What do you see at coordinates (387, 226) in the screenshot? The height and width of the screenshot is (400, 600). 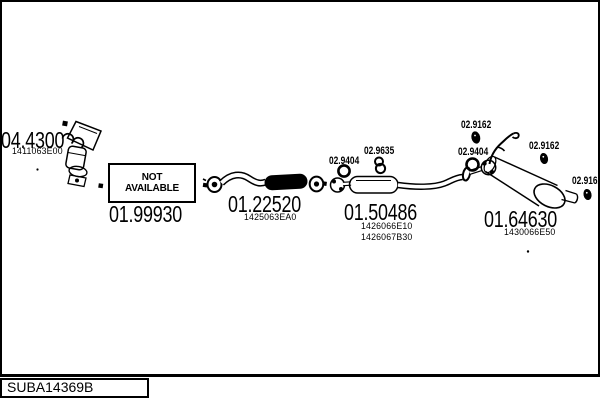 I see `center-muffler-part-number-1: 1426066E10` at bounding box center [387, 226].